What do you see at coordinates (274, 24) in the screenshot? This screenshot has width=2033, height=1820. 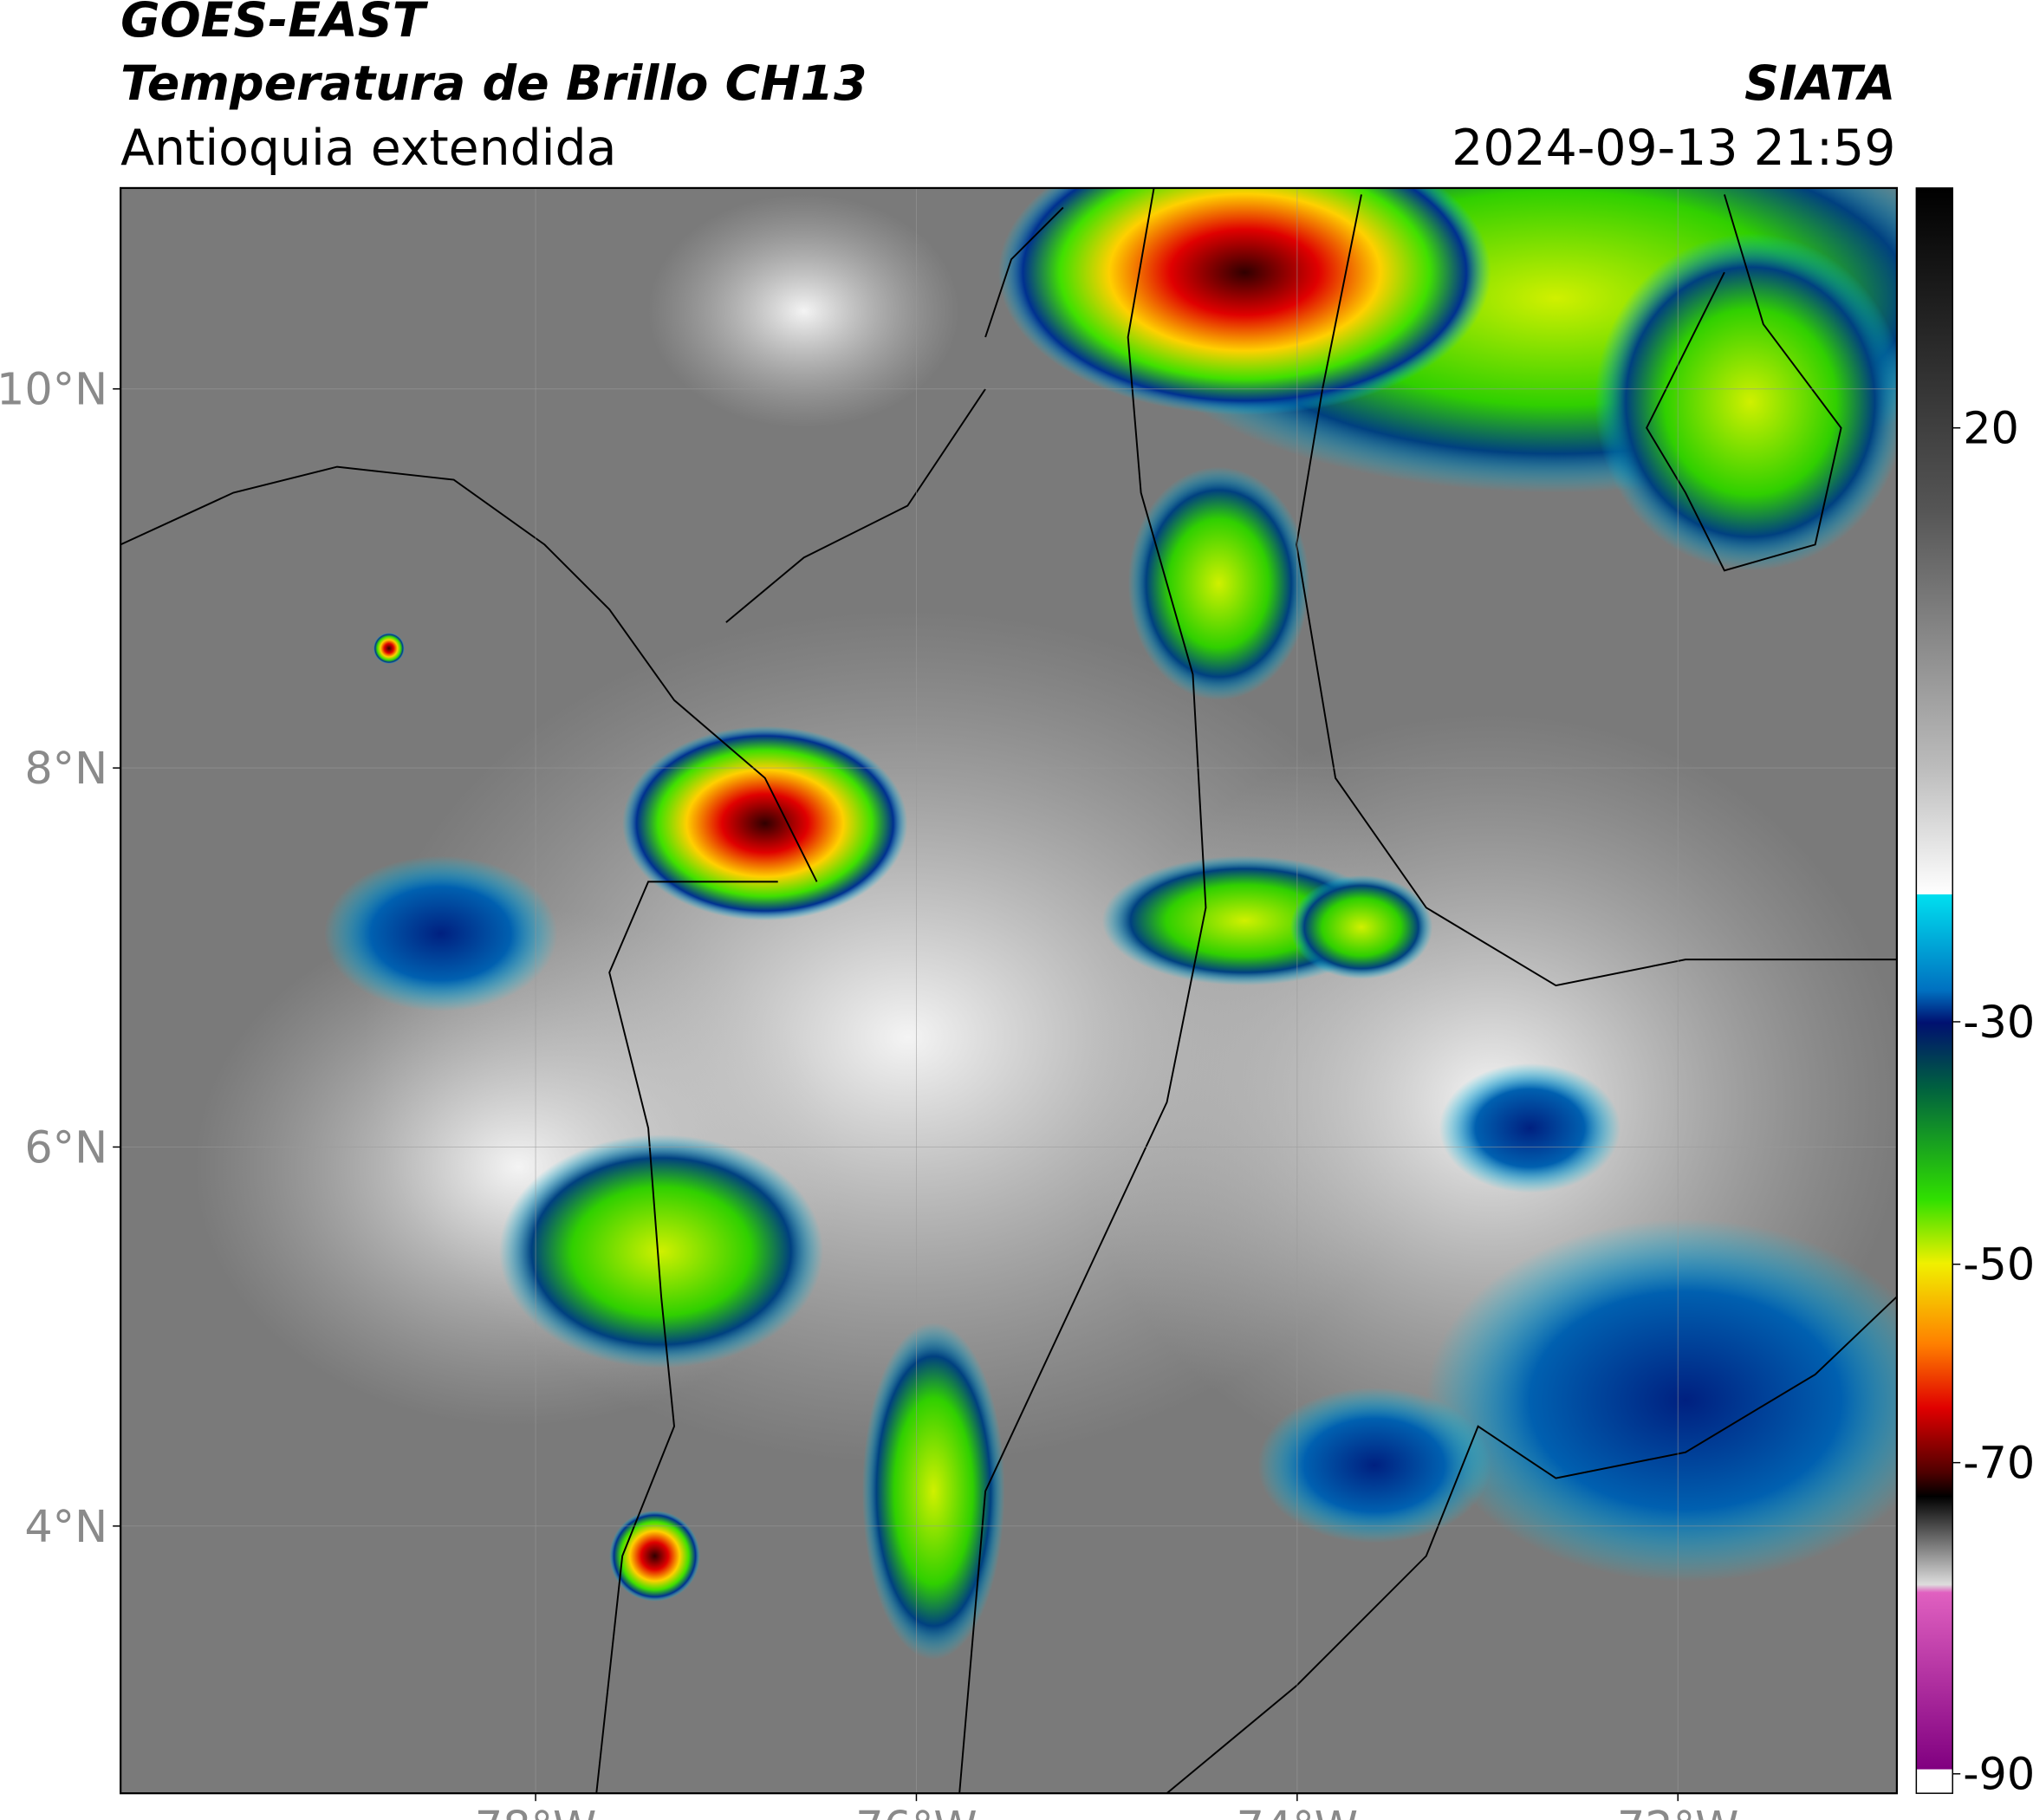 I see `title: GOES-EAST` at bounding box center [274, 24].